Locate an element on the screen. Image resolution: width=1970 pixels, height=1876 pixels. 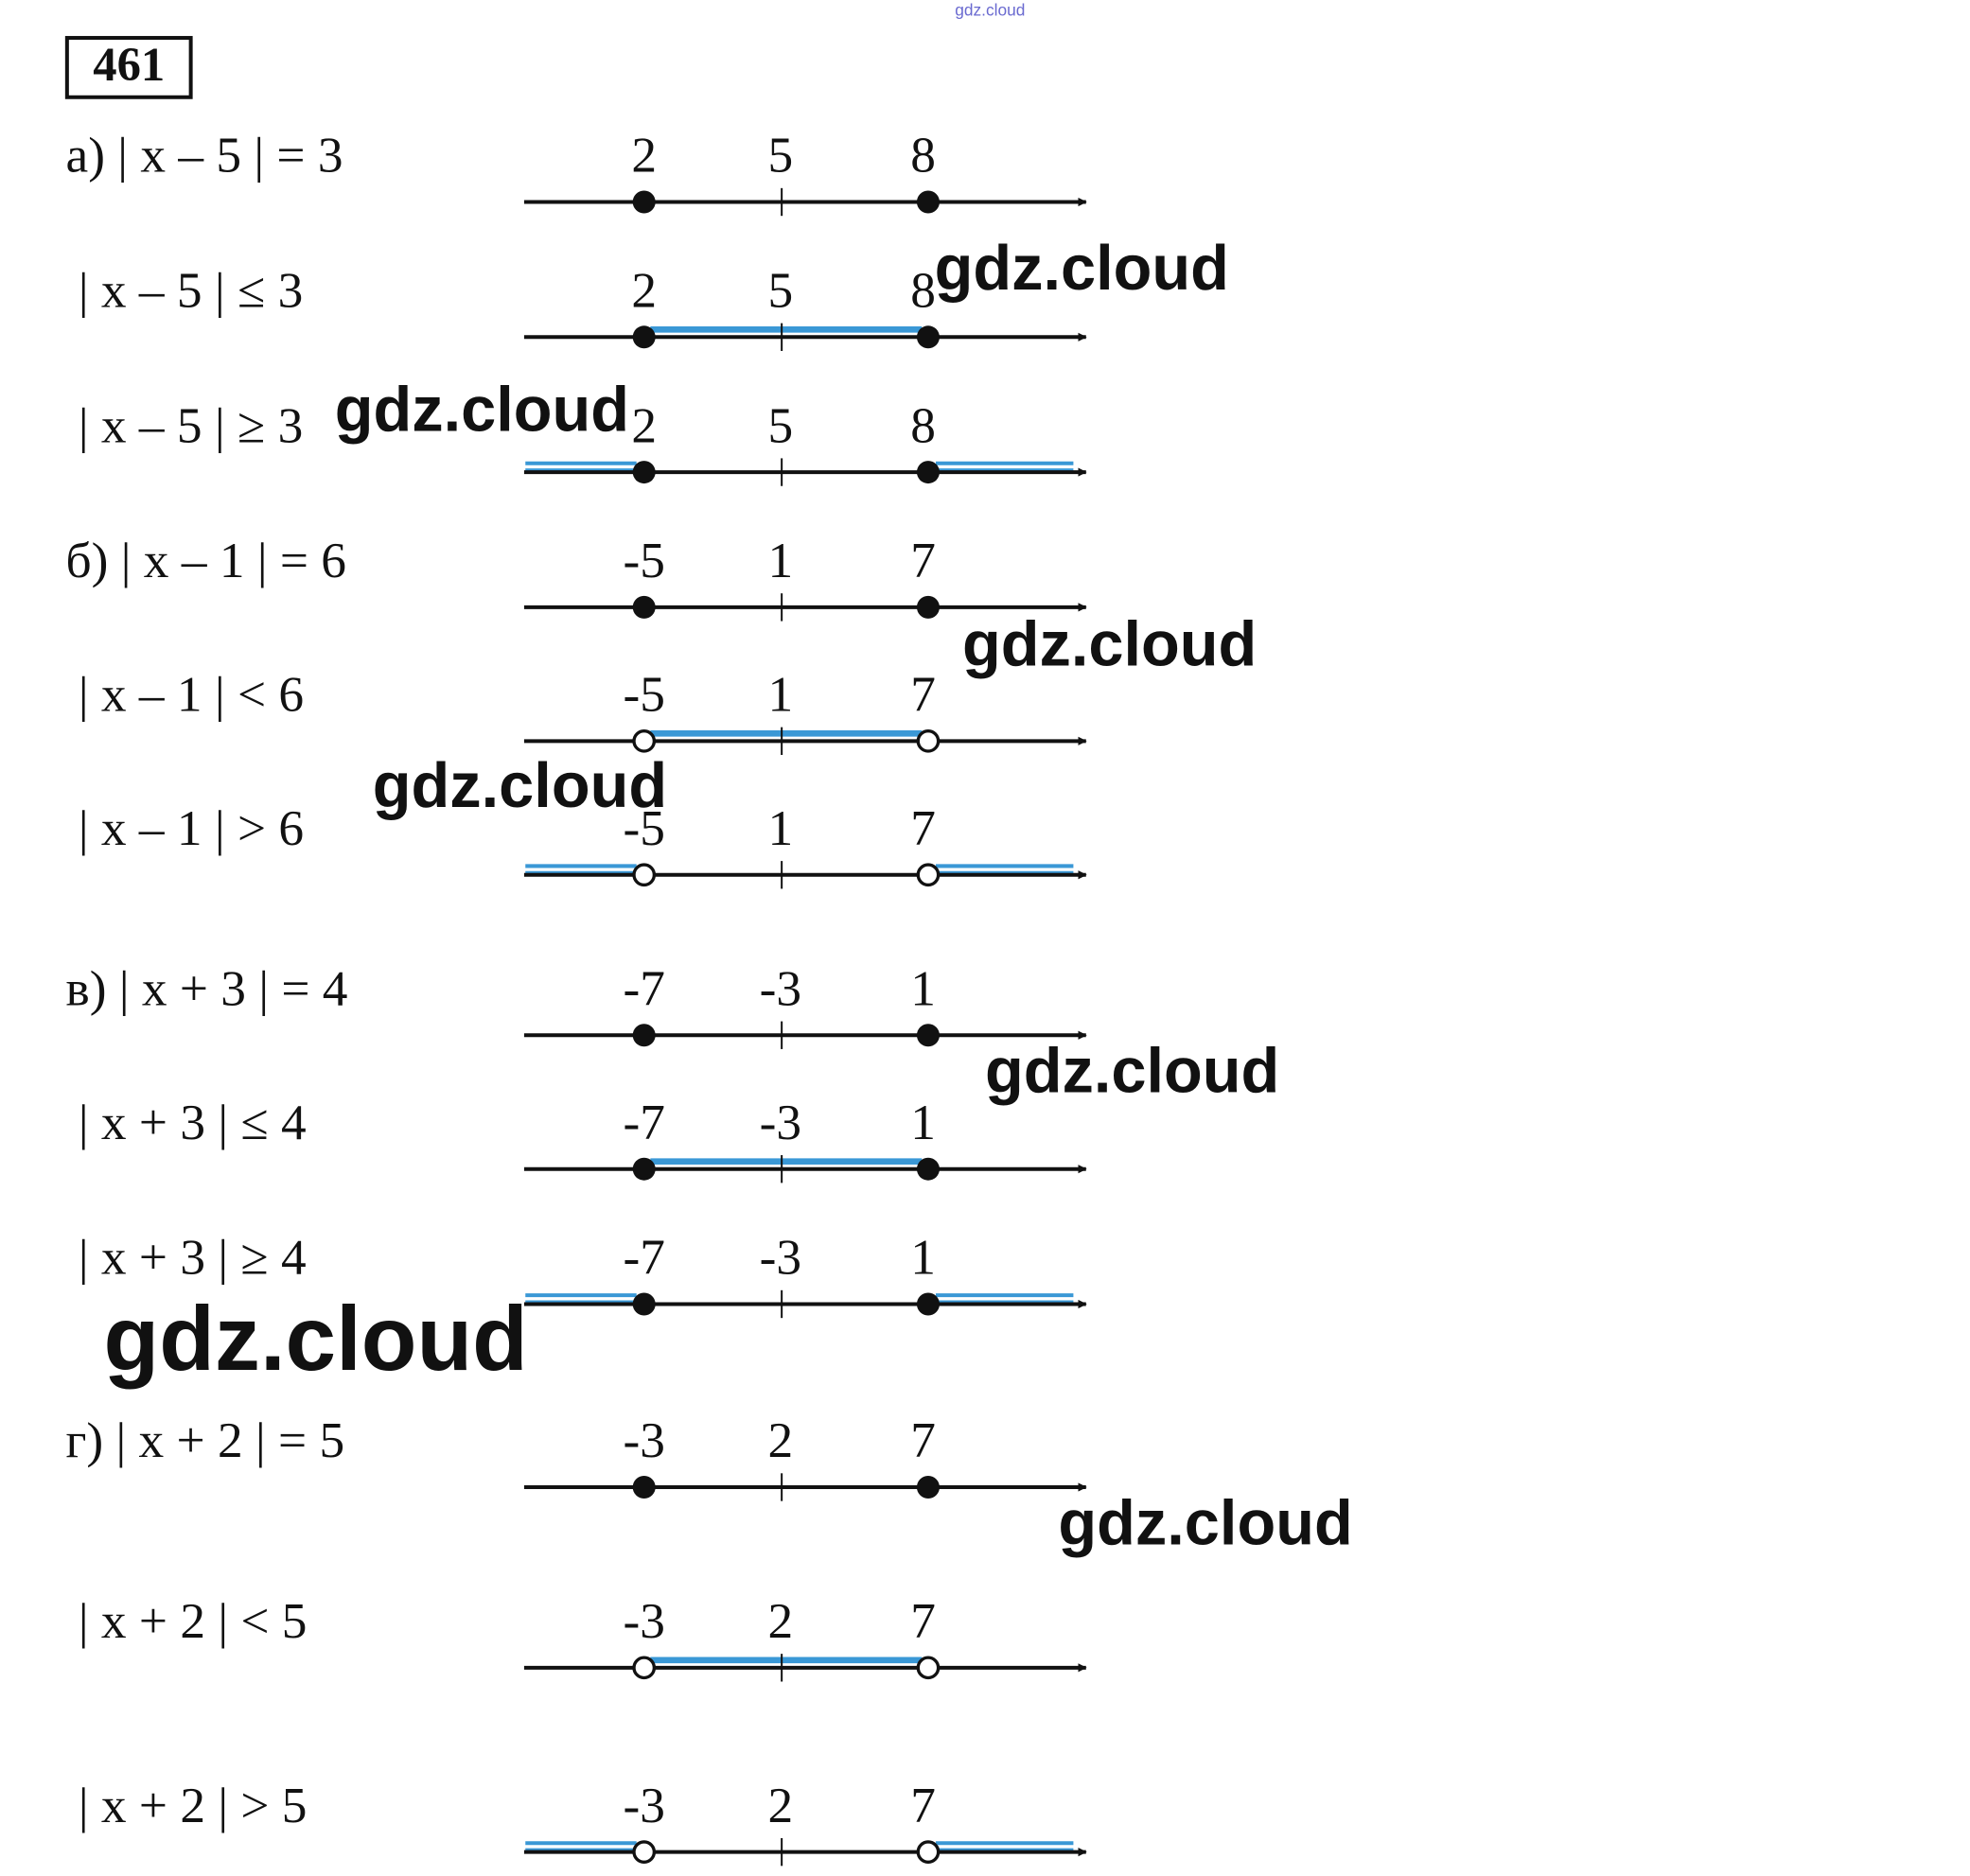
equation: | x – 5 | ≥ 3 is located at coordinates (191, 424).